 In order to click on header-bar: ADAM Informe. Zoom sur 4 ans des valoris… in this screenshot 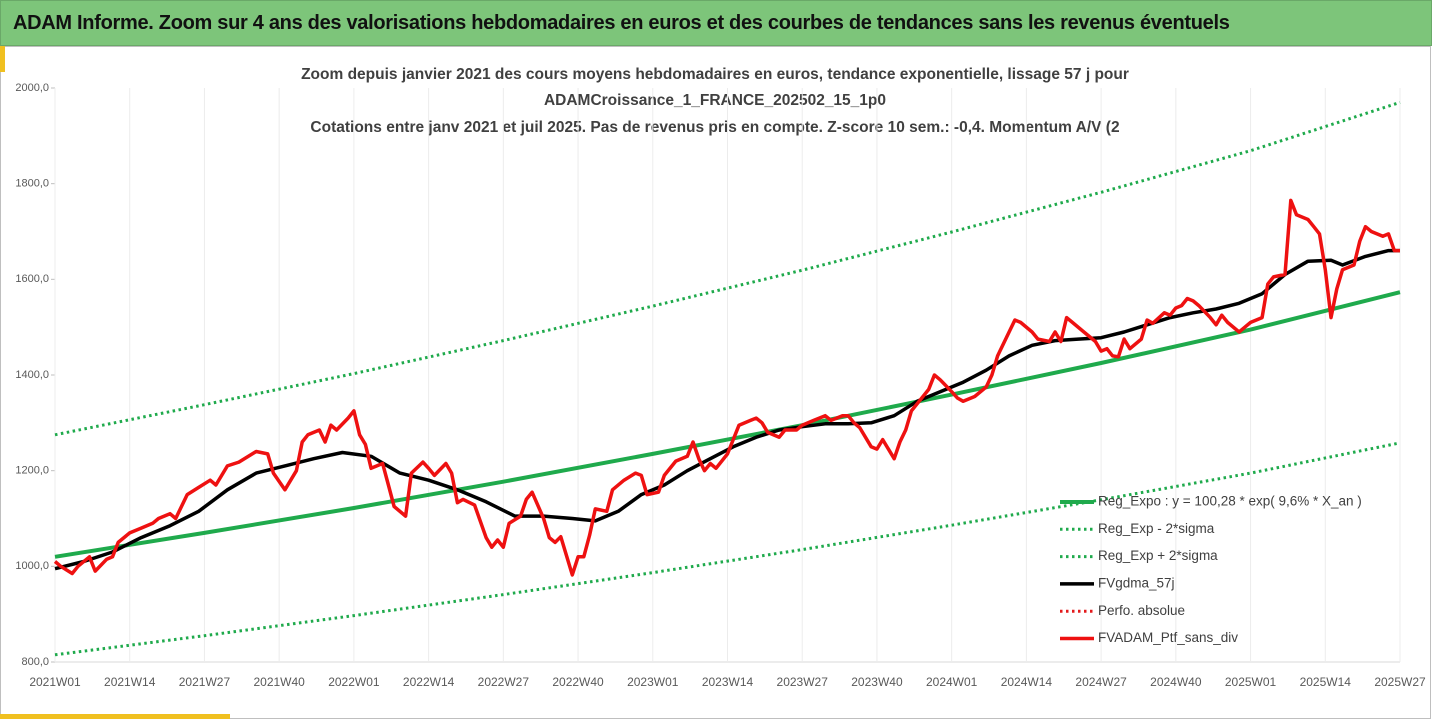, I will do `click(716, 23)`.